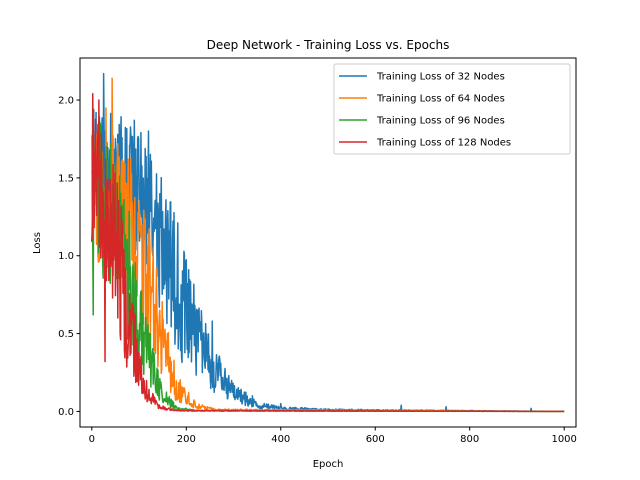  Describe the element at coordinates (92, 439) in the screenshot. I see `x-tick-label: 0` at that location.